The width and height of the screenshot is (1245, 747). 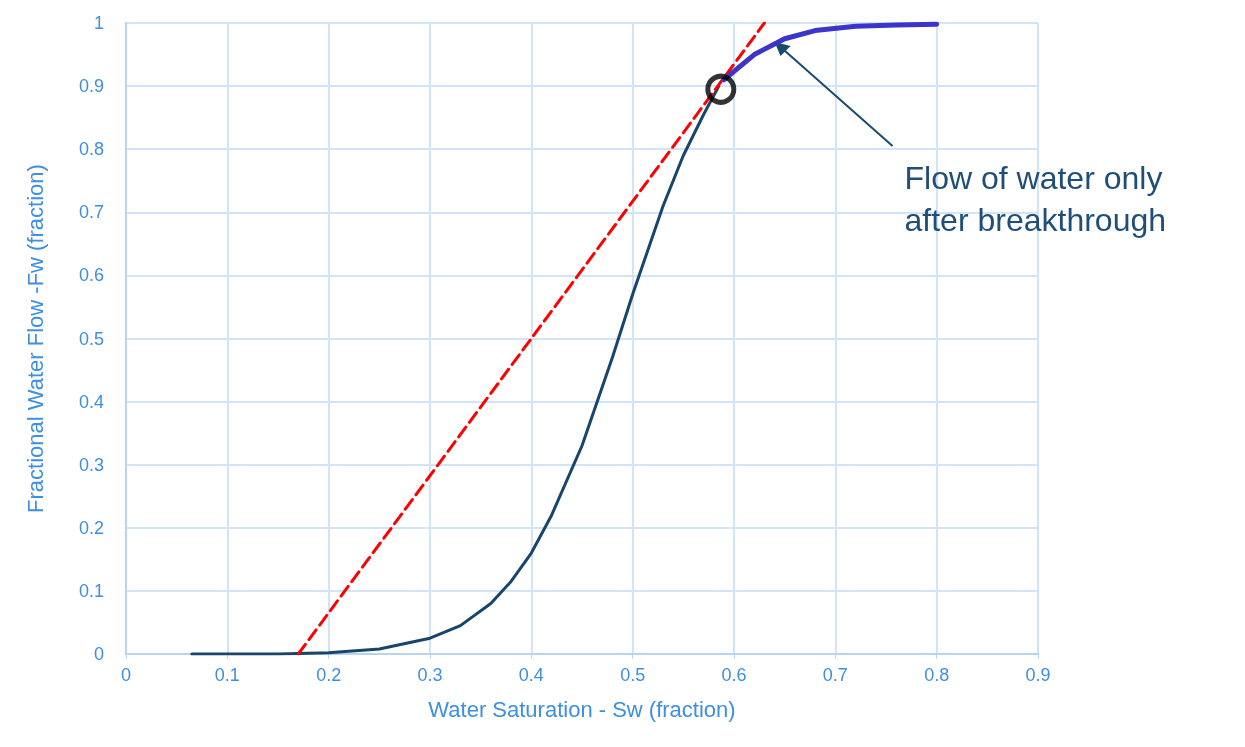 I want to click on y-tick-label: 0.5, so click(x=91, y=338).